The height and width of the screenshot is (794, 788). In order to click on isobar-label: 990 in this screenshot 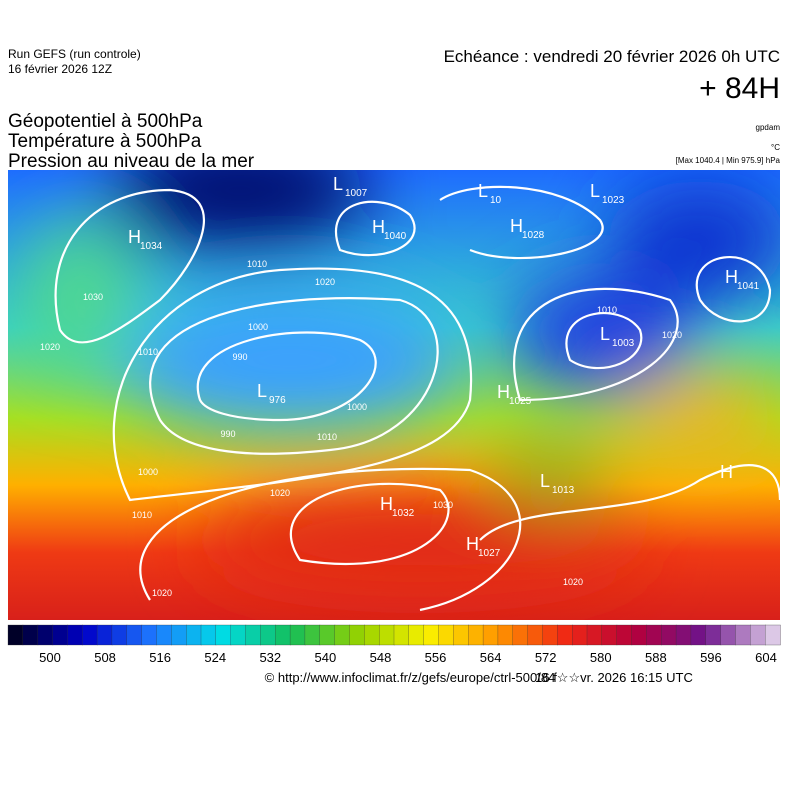, I will do `click(239, 357)`.